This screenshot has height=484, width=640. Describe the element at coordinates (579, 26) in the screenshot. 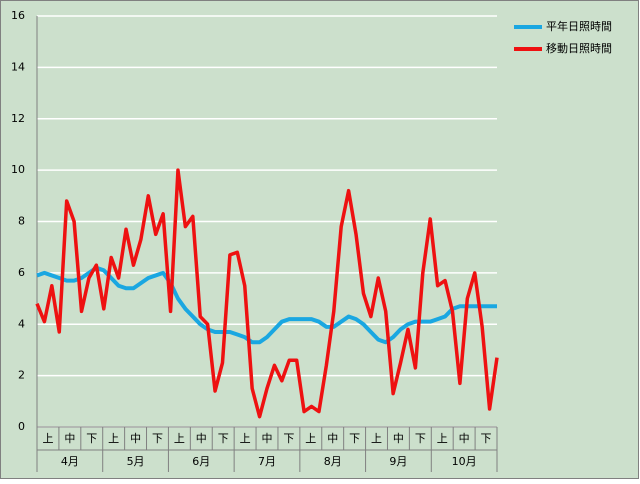

I see `legend-label: 平年日照時間` at that location.